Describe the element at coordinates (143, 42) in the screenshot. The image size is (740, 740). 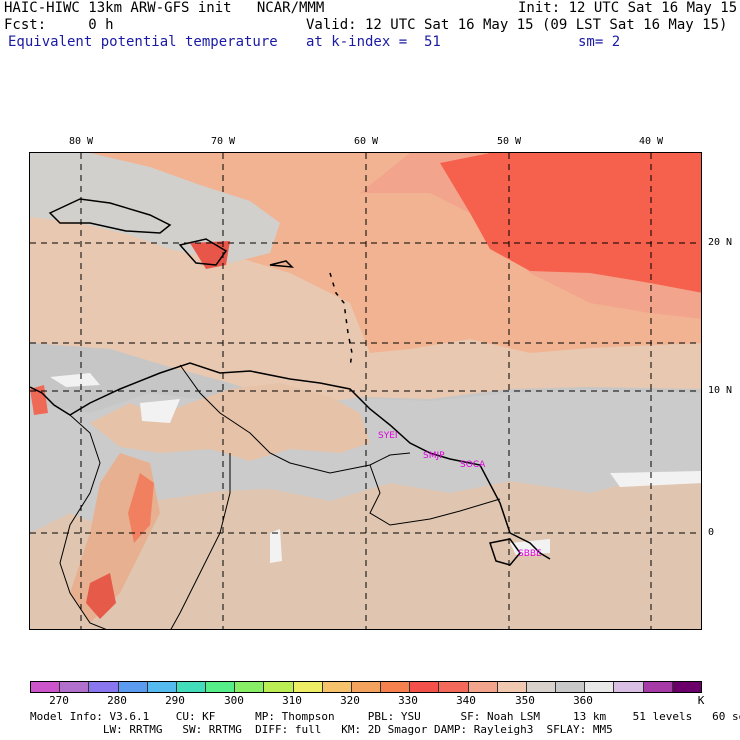
I see `field-title: Equivalent potential temperature` at that location.